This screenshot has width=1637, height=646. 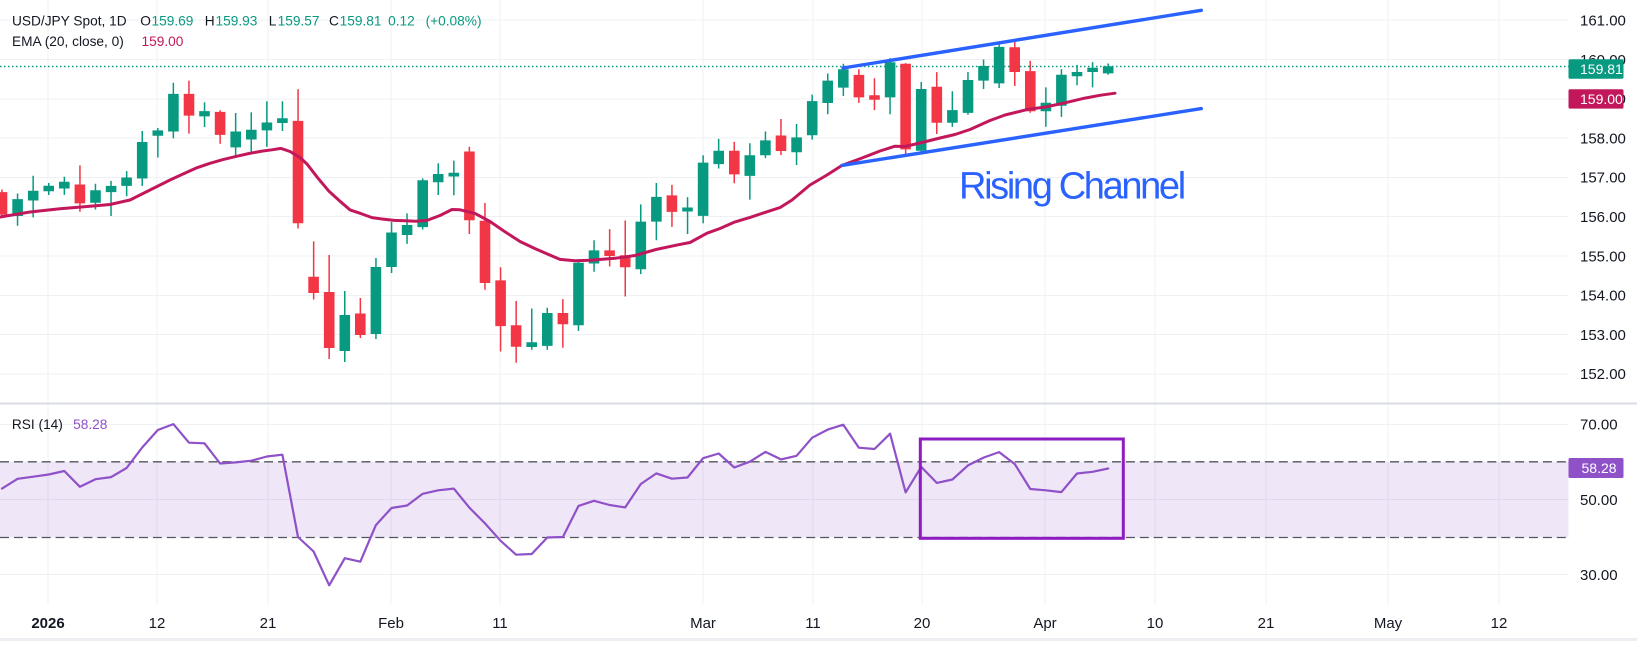 What do you see at coordinates (1599, 425) in the screenshot?
I see `svg-text: 70.00` at bounding box center [1599, 425].